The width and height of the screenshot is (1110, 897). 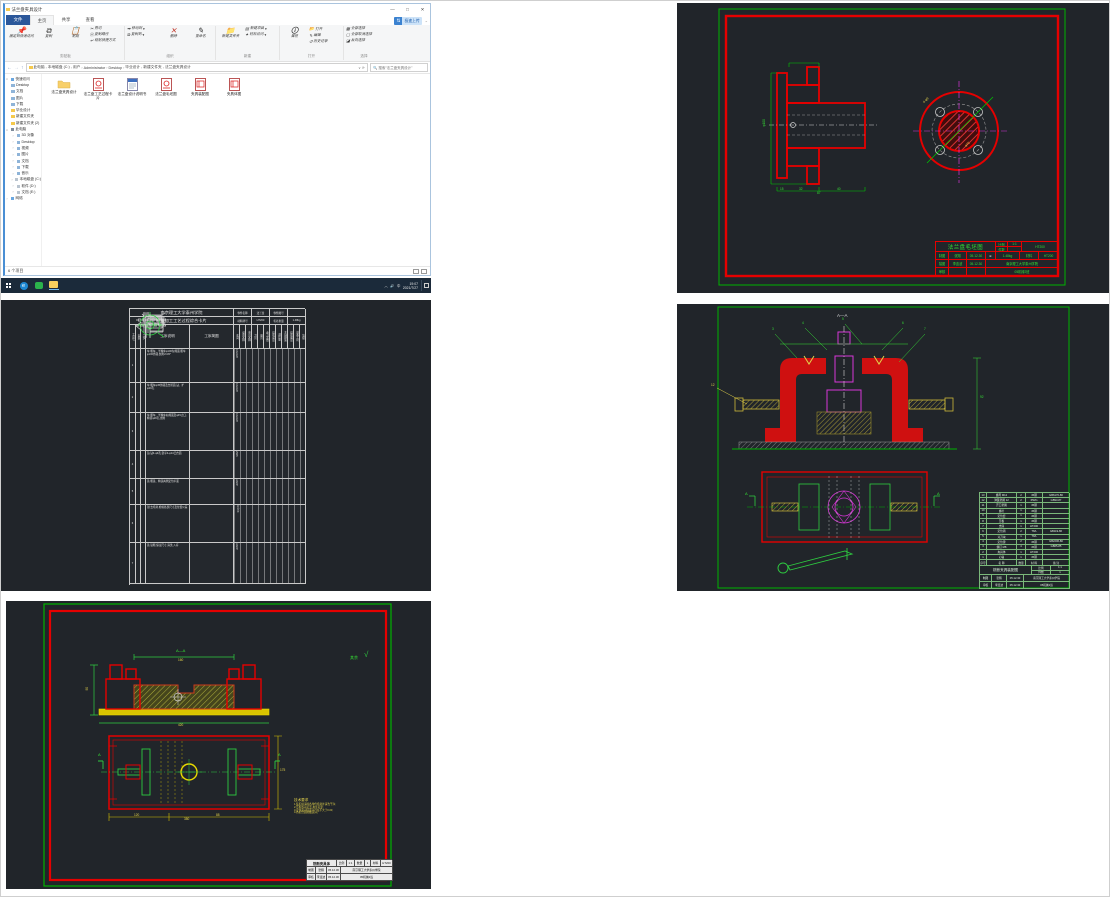 I want to click on copy-to-button: ⧉ 复制到 ▾, so click(x=136, y=34).